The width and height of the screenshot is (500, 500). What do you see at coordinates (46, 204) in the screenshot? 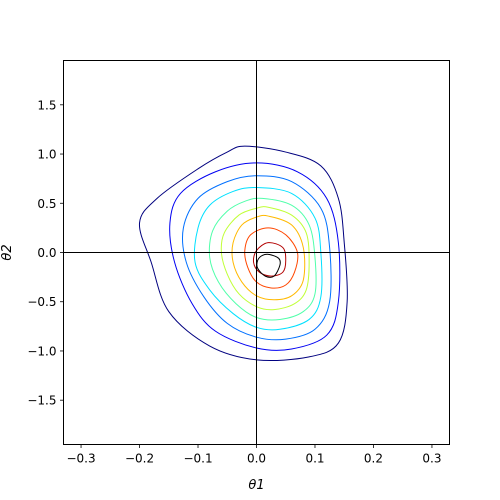
I see `y-tick-label: 0.5` at bounding box center [46, 204].